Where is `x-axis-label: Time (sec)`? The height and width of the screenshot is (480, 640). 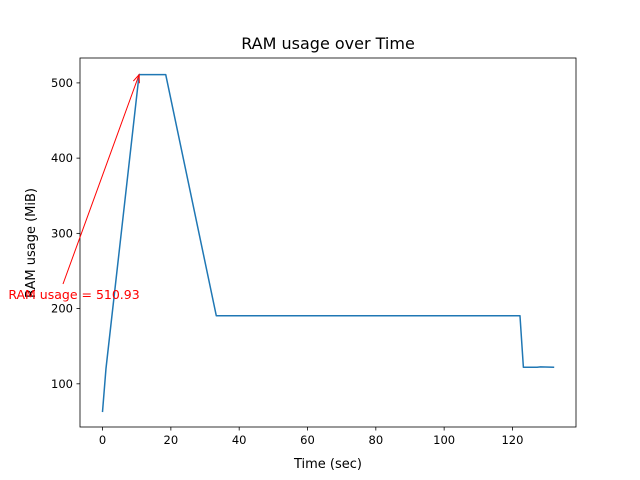 x-axis-label: Time (sec) is located at coordinates (327, 464).